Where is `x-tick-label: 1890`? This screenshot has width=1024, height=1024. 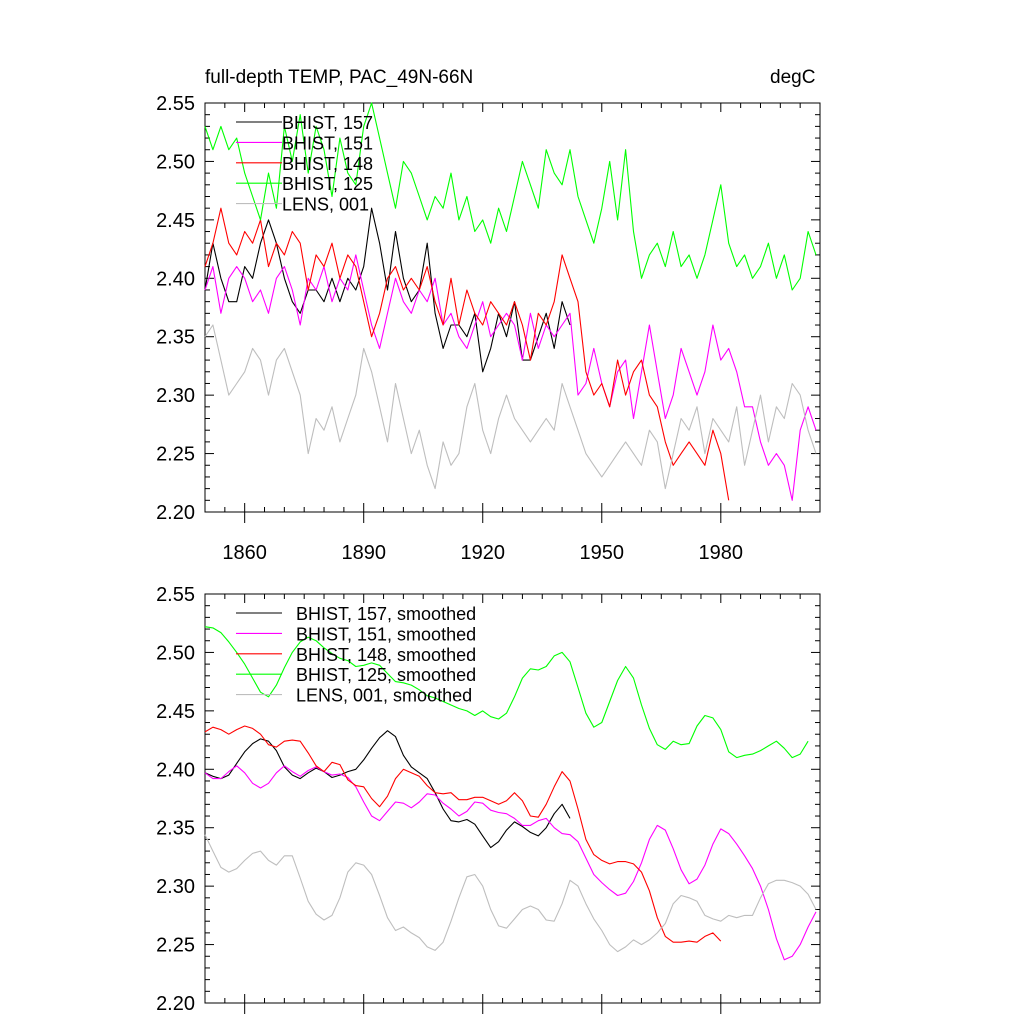
x-tick-label: 1890 is located at coordinates (363, 553).